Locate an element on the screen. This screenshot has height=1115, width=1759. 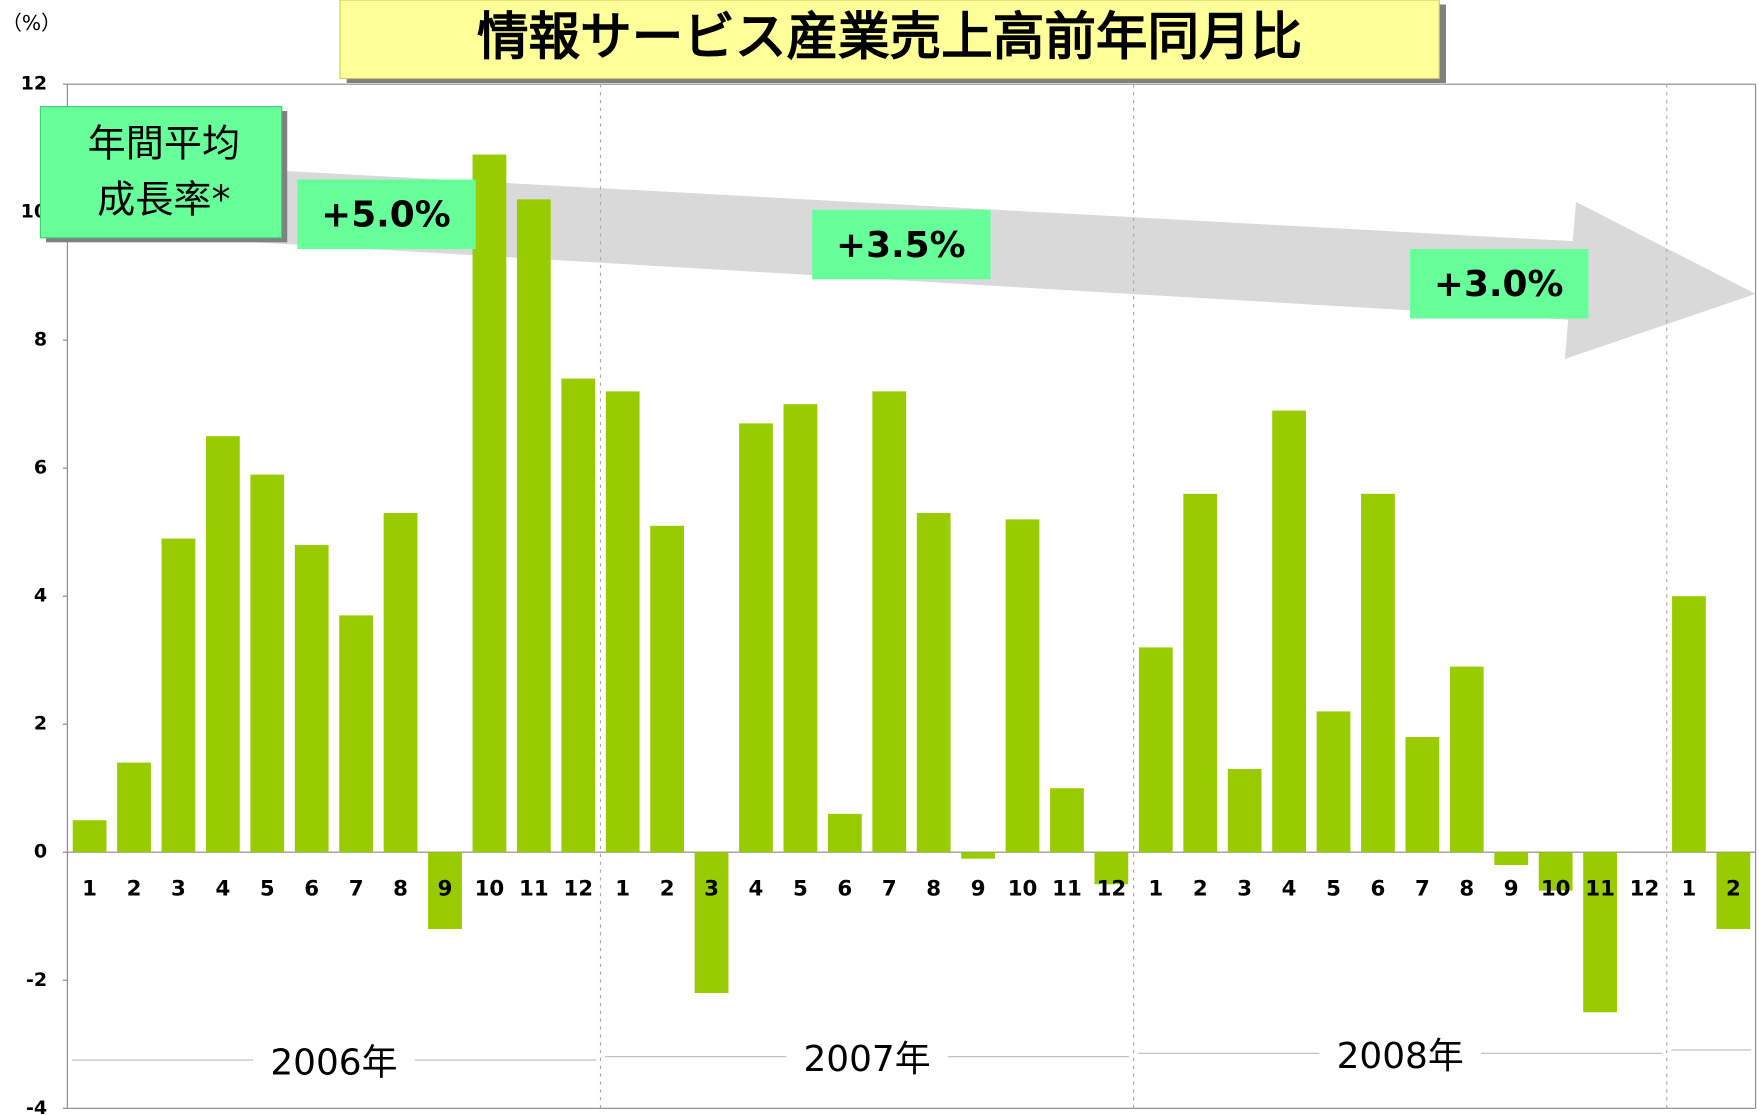
title-box is located at coordinates (889, 40).